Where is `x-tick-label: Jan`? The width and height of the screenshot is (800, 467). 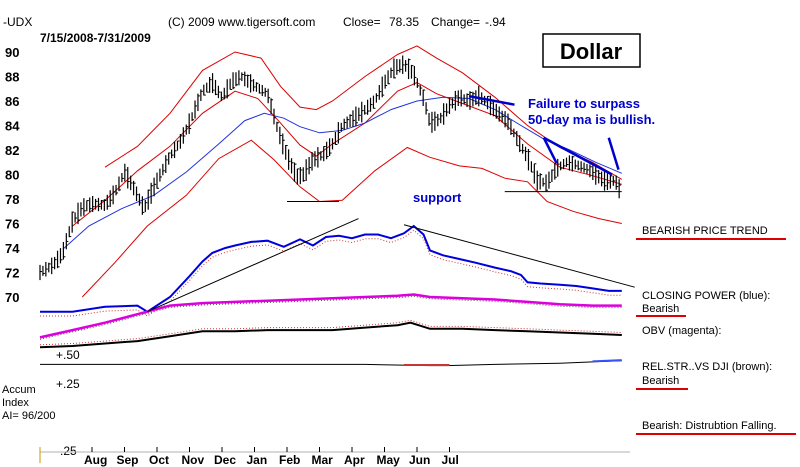 x-tick-label: Jan is located at coordinates (257, 460).